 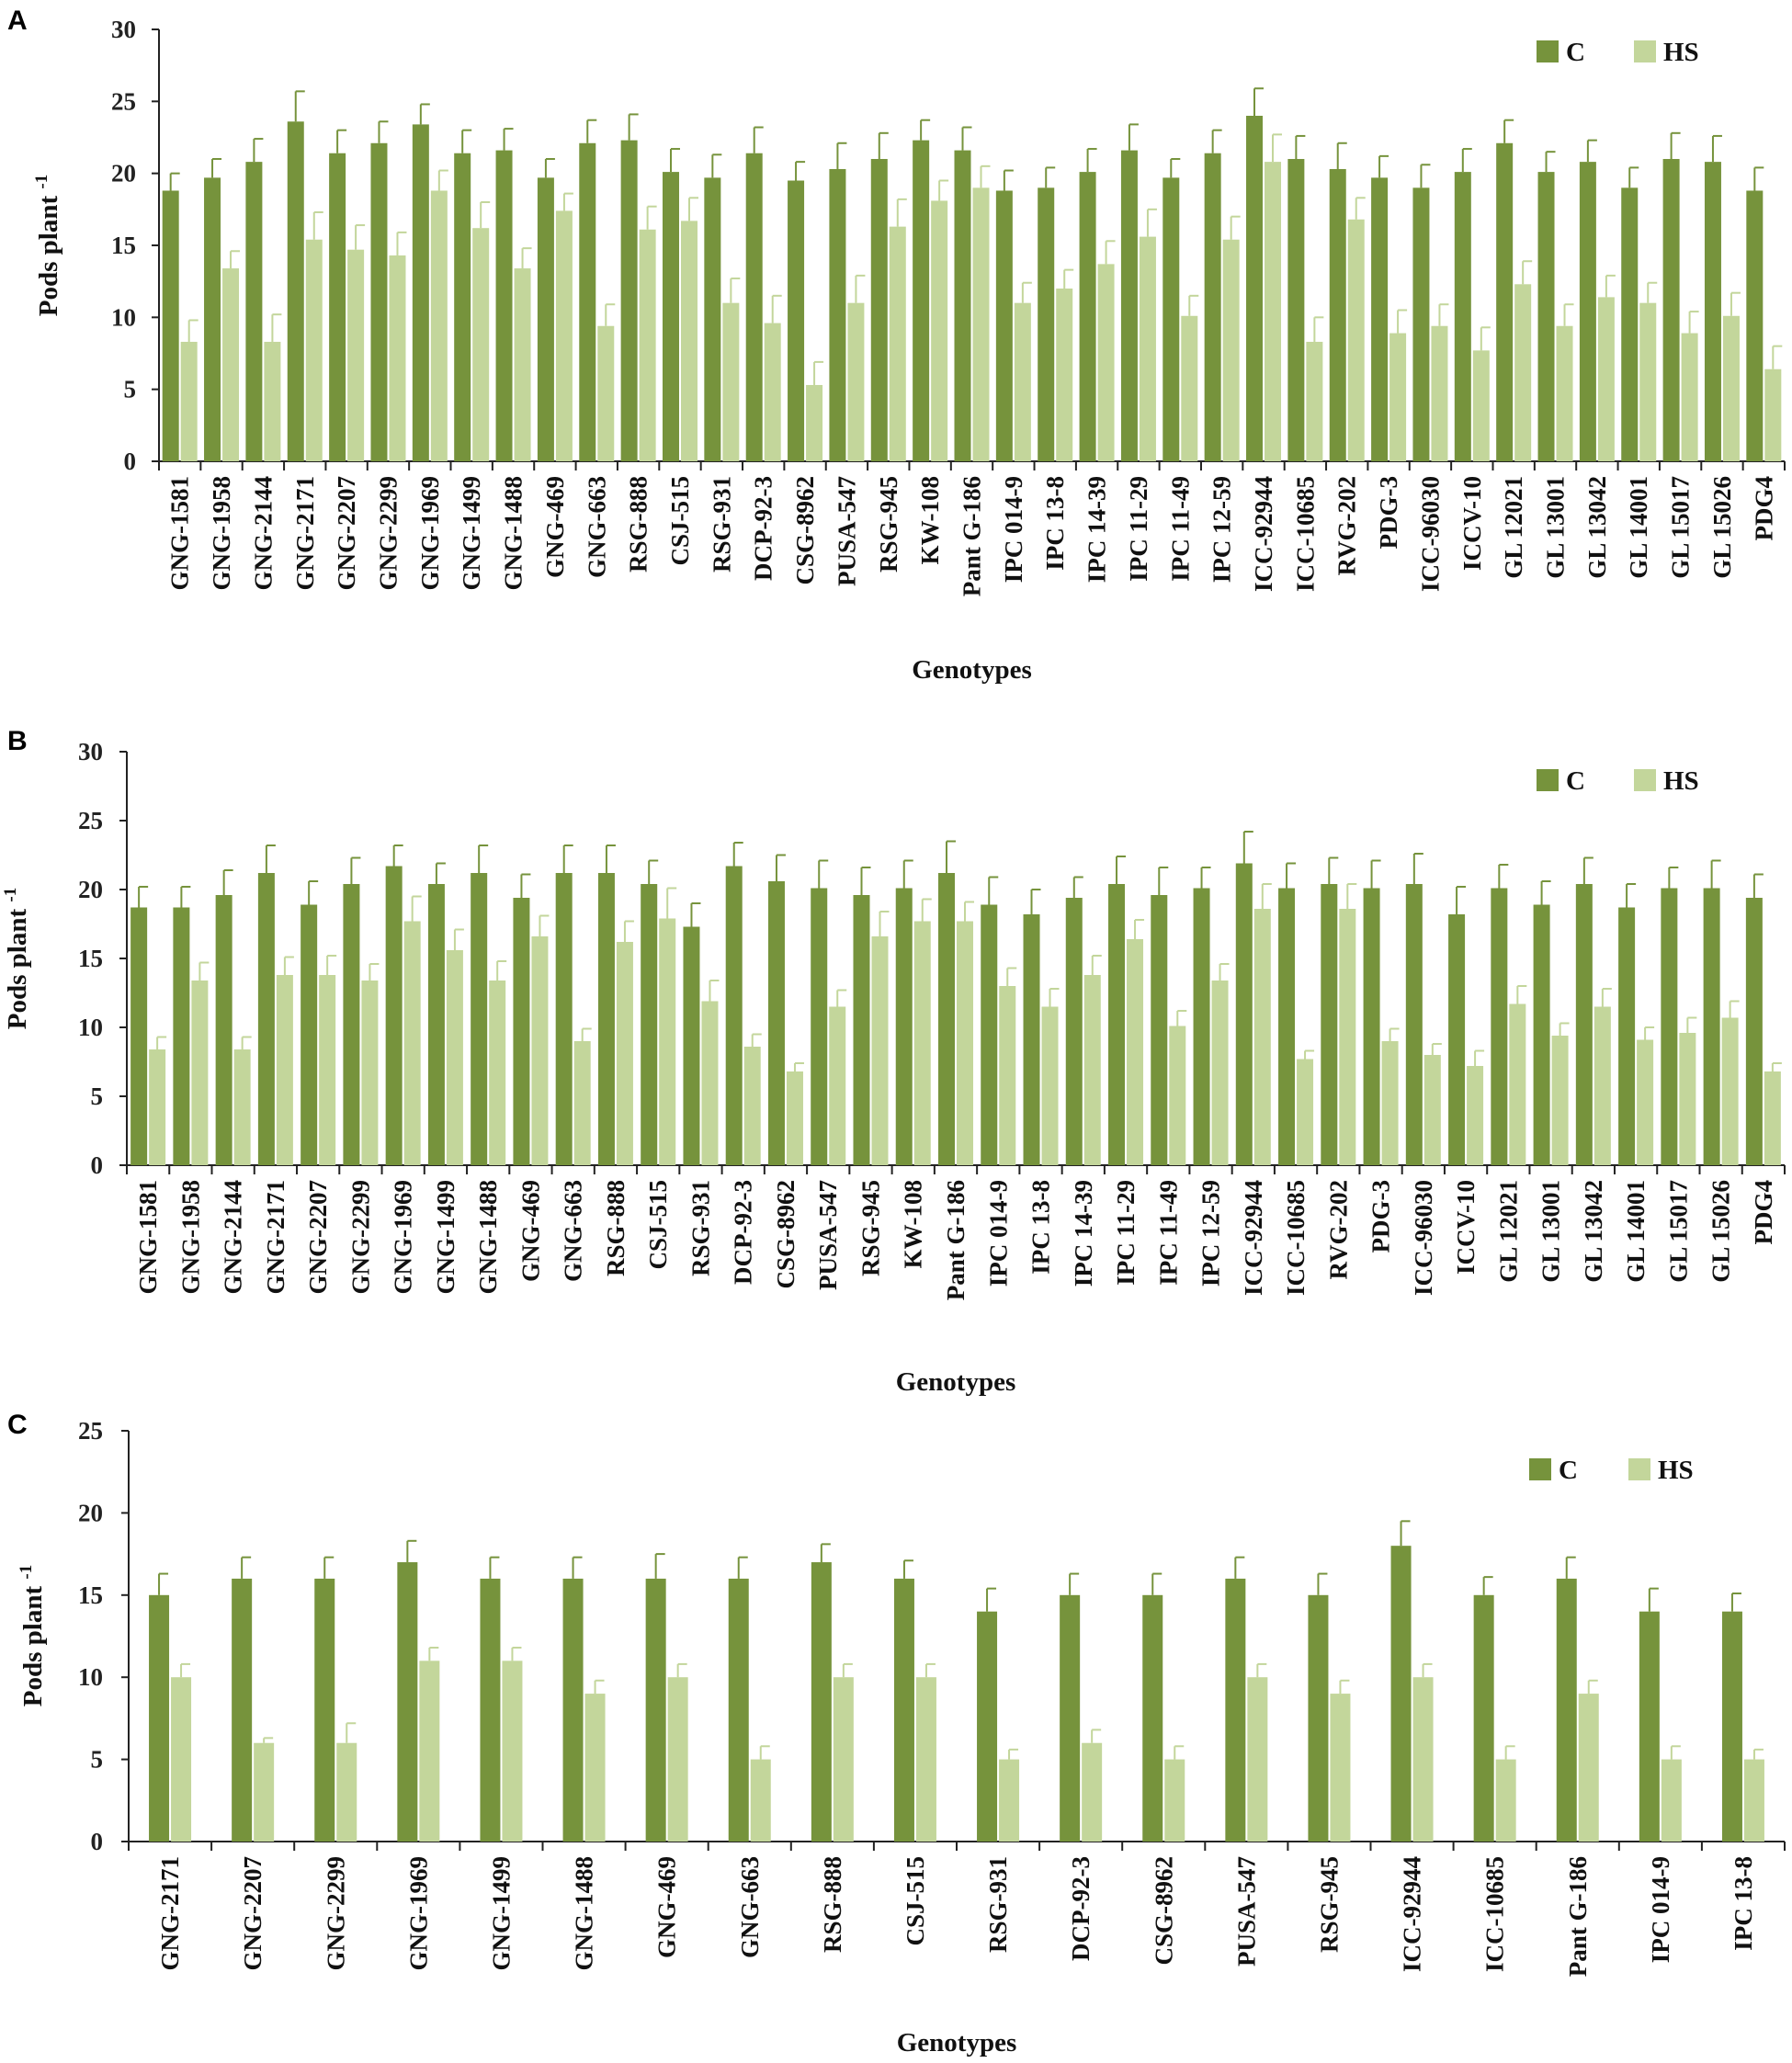 What do you see at coordinates (90, 890) in the screenshot?
I see `y-tick-label: 20` at bounding box center [90, 890].